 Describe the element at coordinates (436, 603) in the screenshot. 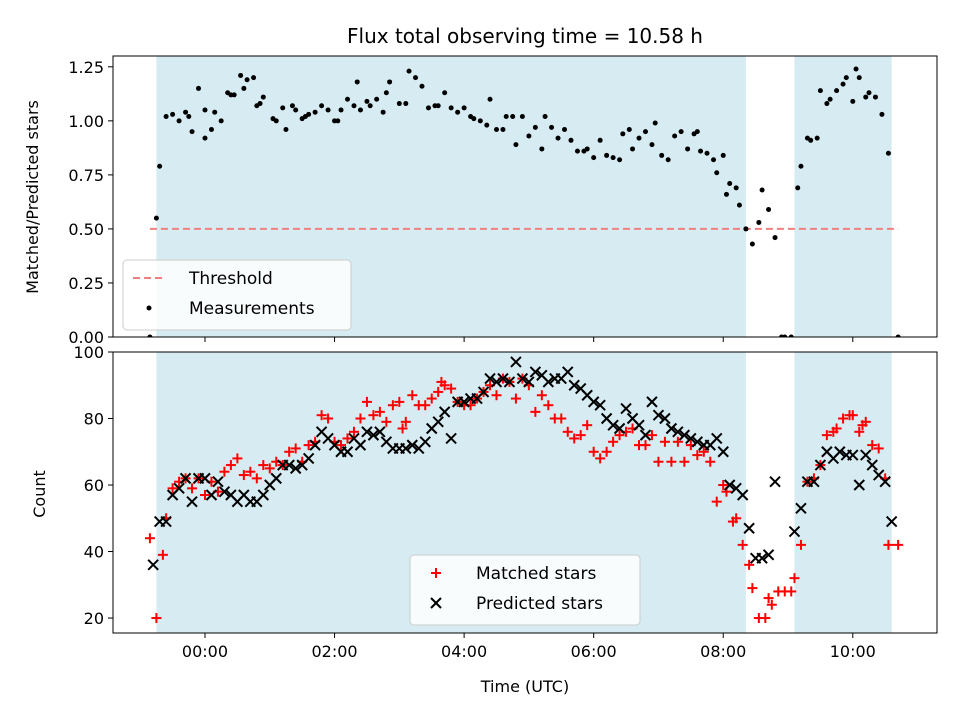

I see `legend-predicted-swatch-b` at that location.